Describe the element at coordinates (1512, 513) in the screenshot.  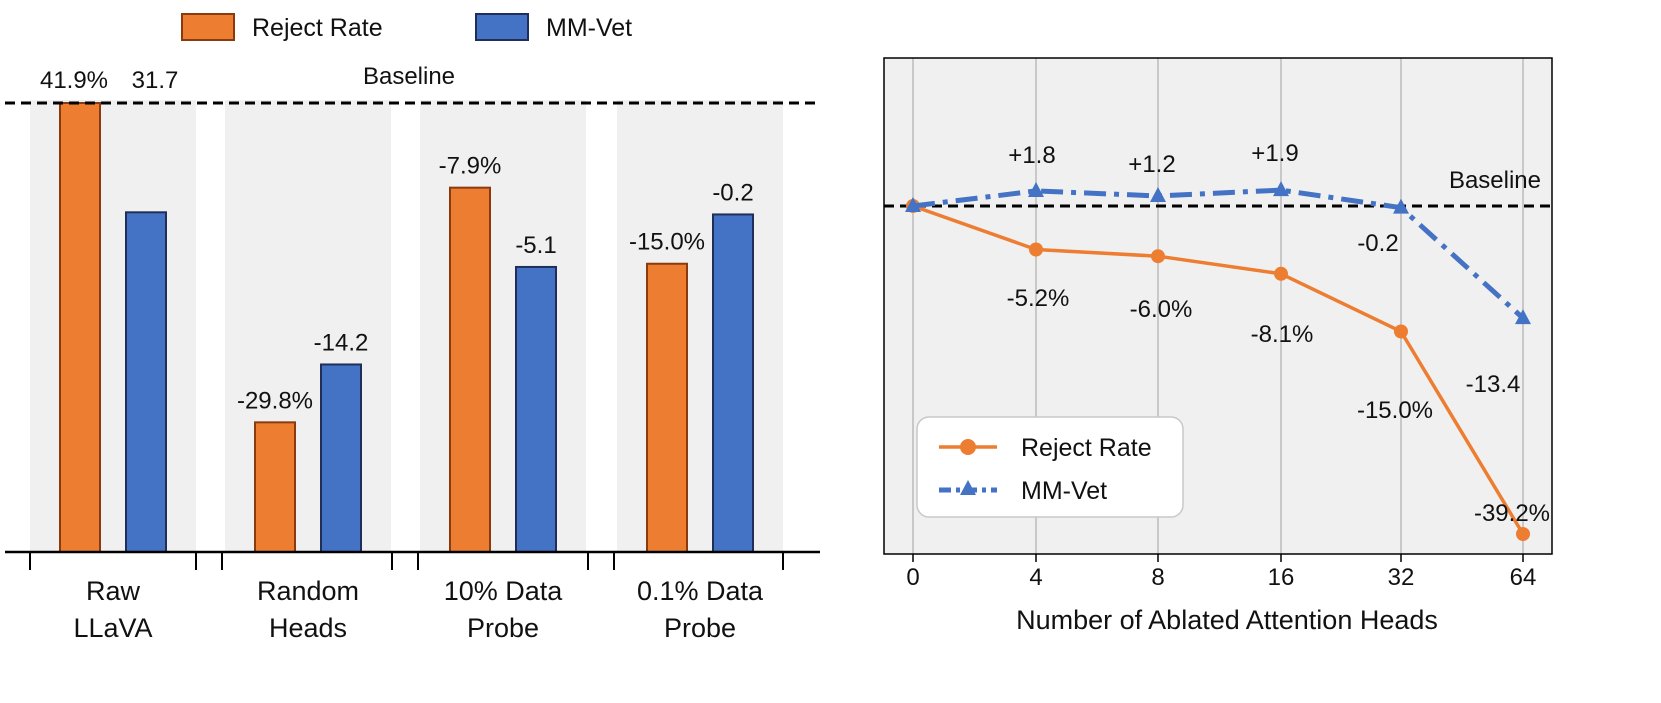
I see `data-label-reject-rate: -39.2%` at that location.